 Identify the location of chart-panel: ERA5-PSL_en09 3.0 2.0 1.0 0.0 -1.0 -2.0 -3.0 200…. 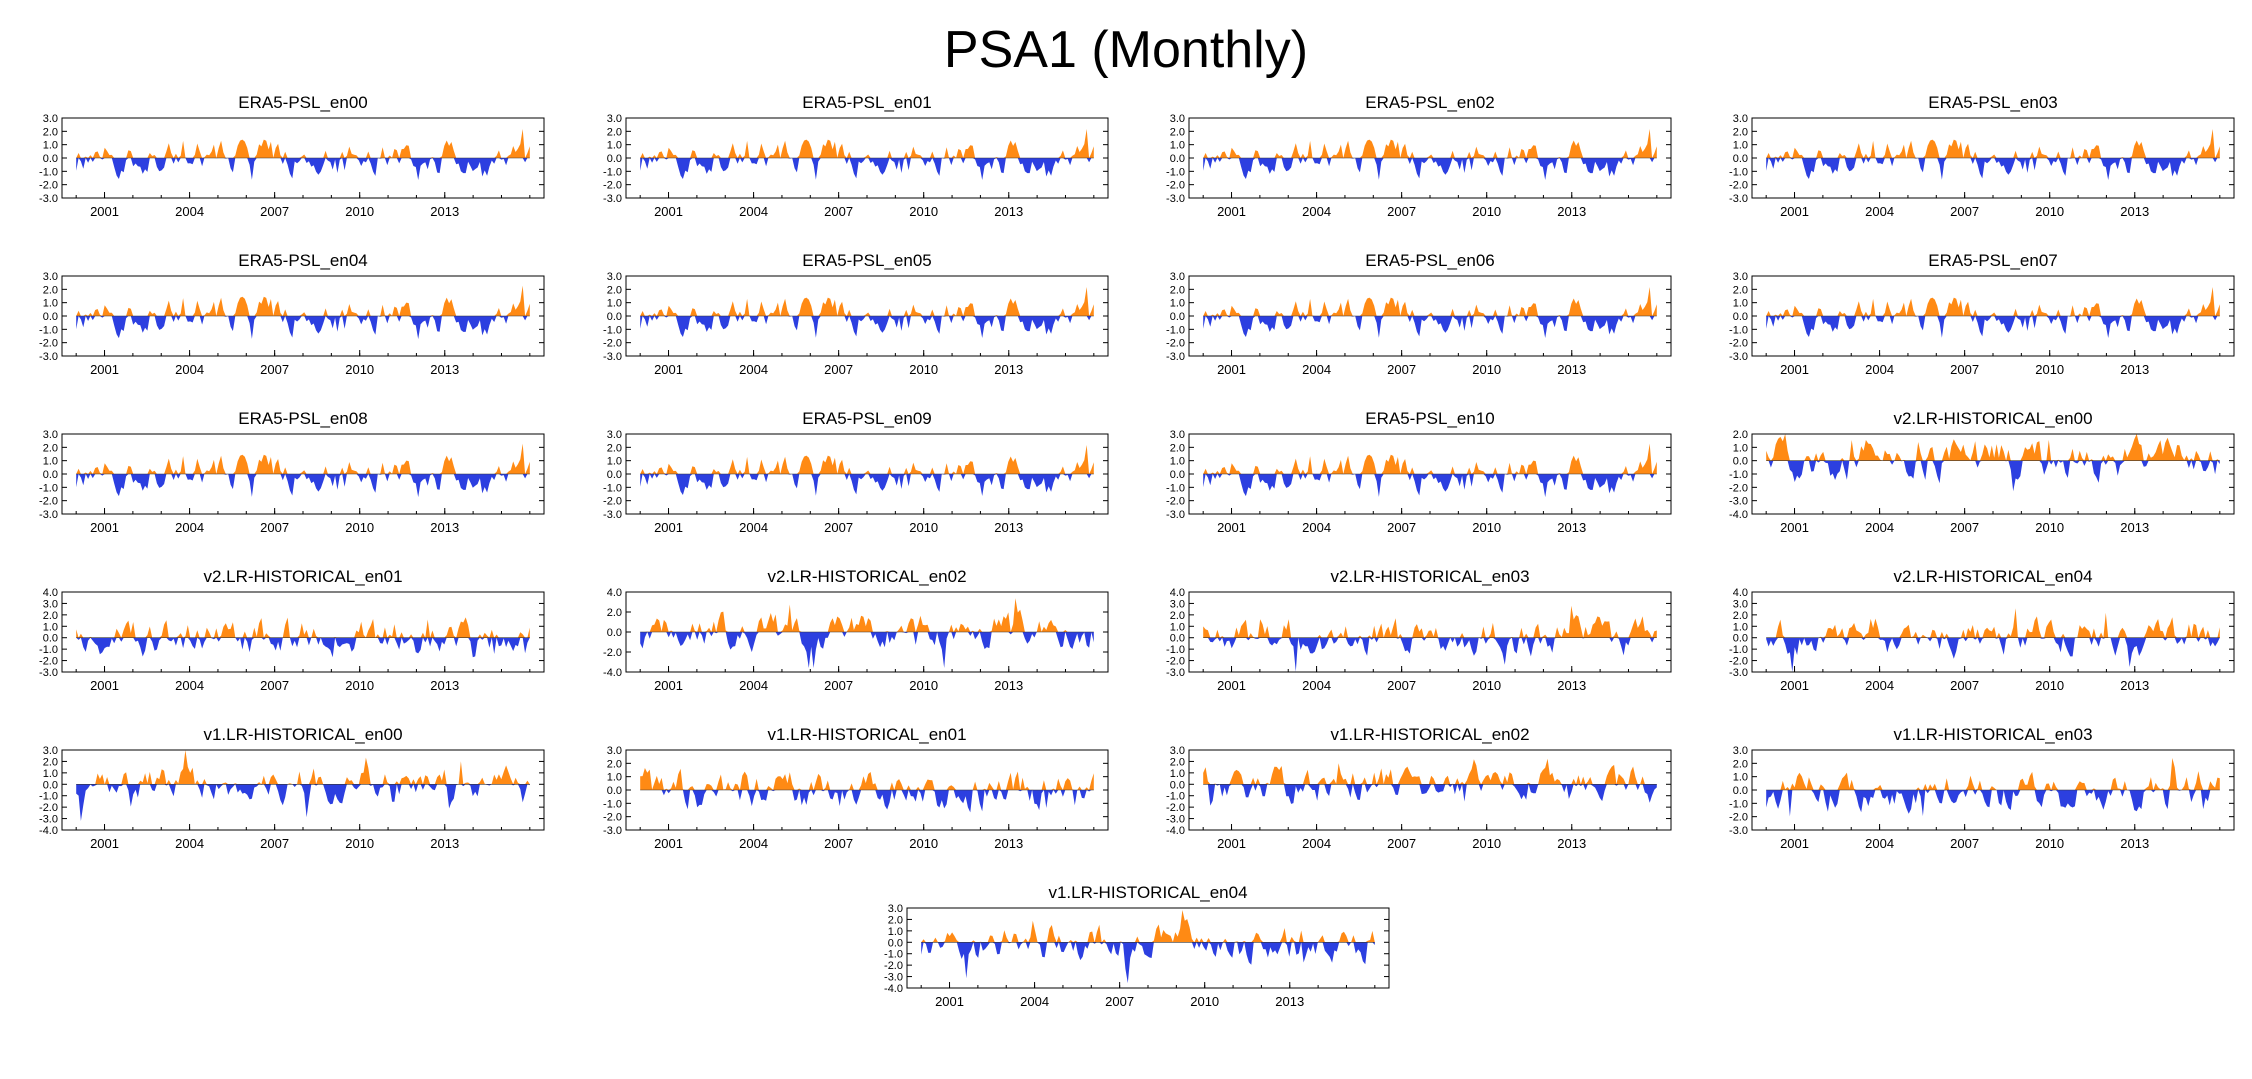
(857, 479).